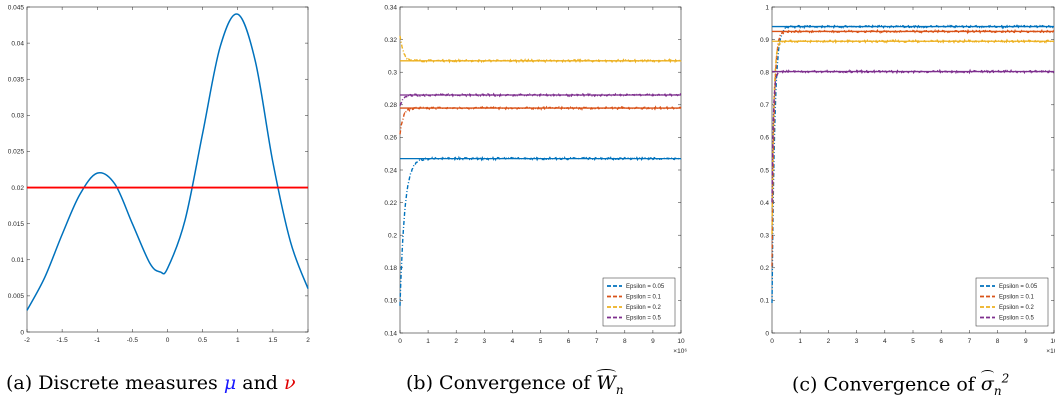 The width and height of the screenshot is (1055, 420). What do you see at coordinates (272, 340) in the screenshot?
I see `x-tick-label: 1.5` at bounding box center [272, 340].